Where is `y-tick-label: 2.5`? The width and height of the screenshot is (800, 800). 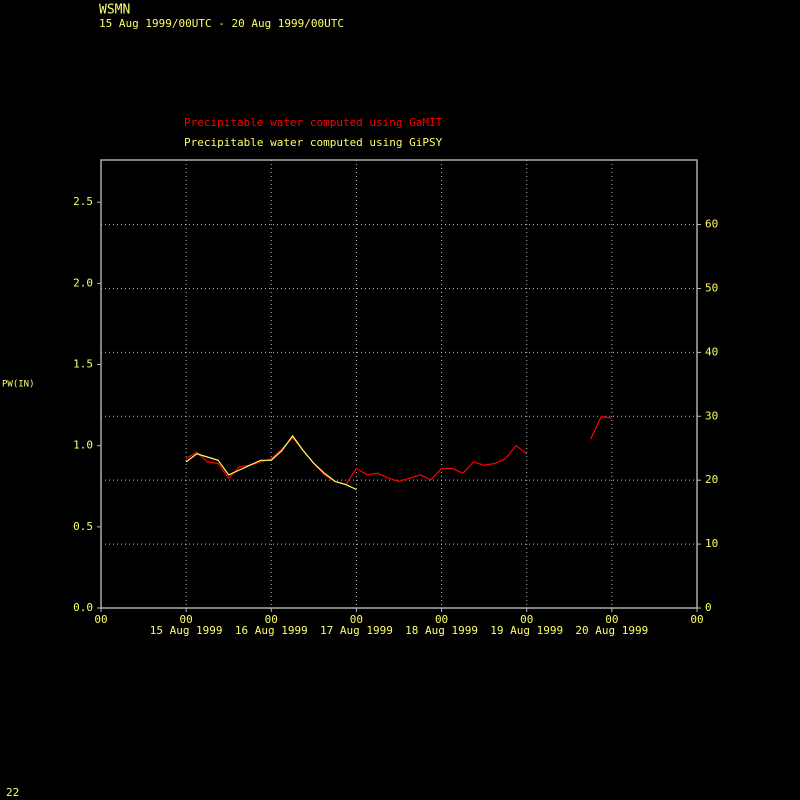 y-tick-label: 2.5 is located at coordinates (83, 201).